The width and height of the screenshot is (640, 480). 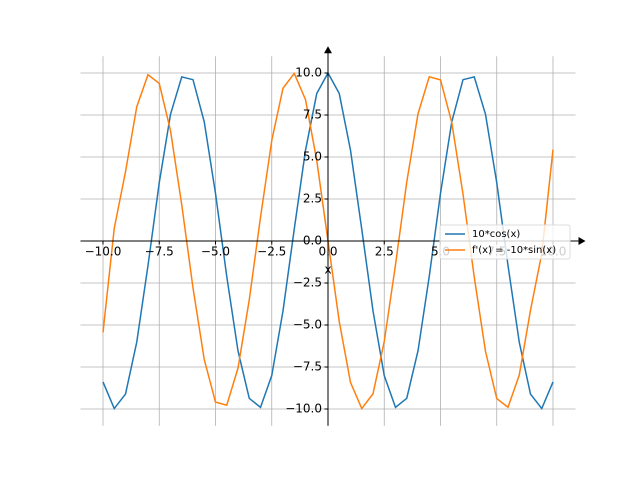 What do you see at coordinates (308, 73) in the screenshot?
I see `y-tick-label: 10.0` at bounding box center [308, 73].